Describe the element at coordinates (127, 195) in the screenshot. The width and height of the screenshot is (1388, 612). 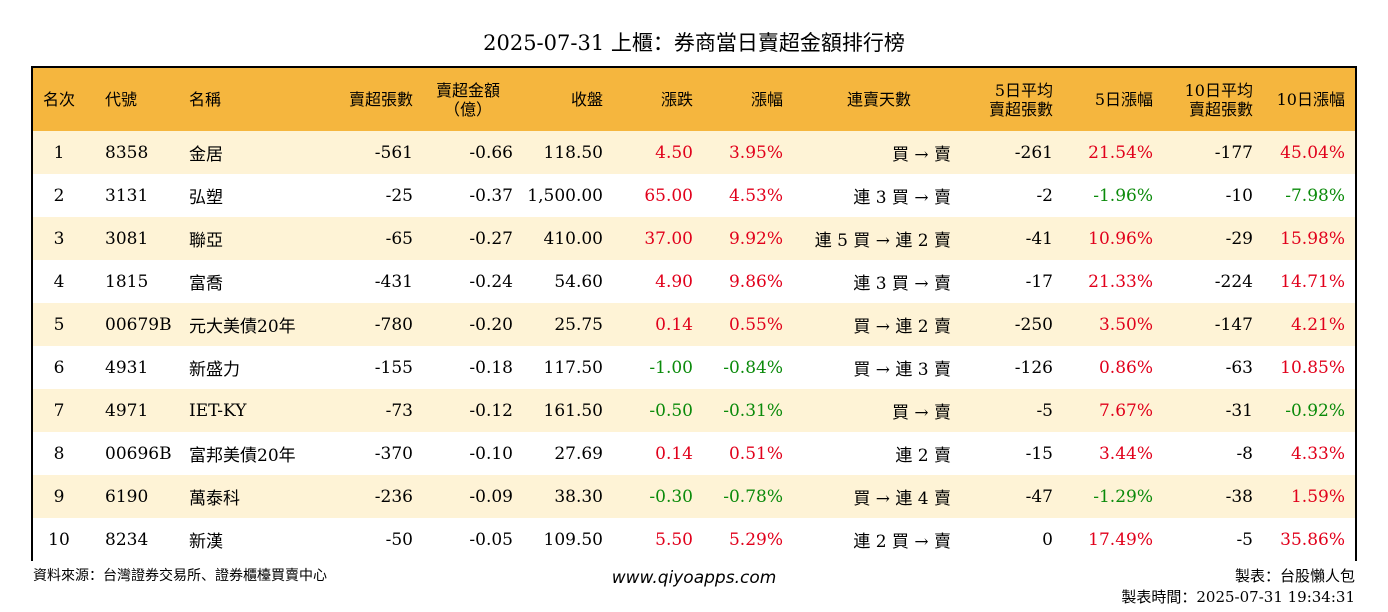
I see `cell-code: 3131` at that location.